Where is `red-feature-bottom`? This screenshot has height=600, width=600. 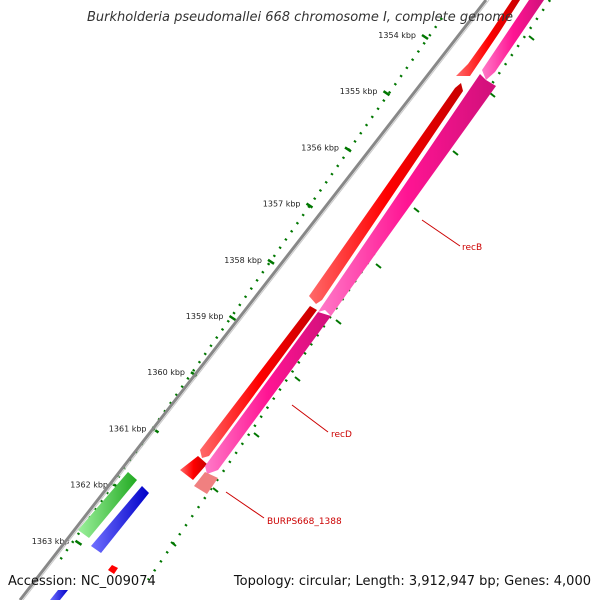
red-feature-bottom is located at coordinates (113, 569).